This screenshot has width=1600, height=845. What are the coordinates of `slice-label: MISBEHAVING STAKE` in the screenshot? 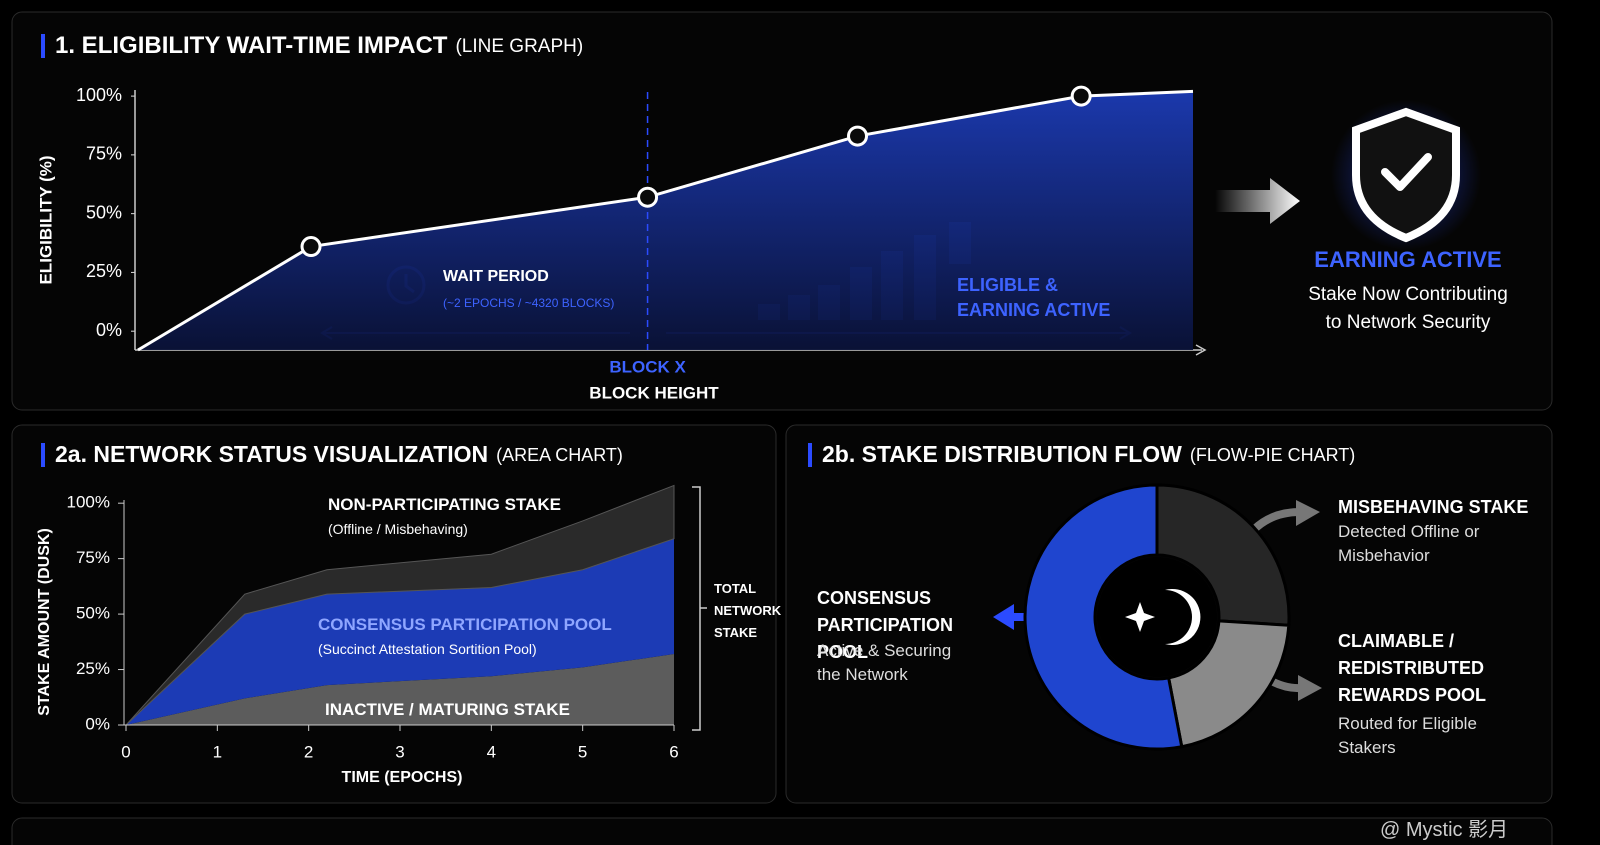 It's located at (1433, 507).